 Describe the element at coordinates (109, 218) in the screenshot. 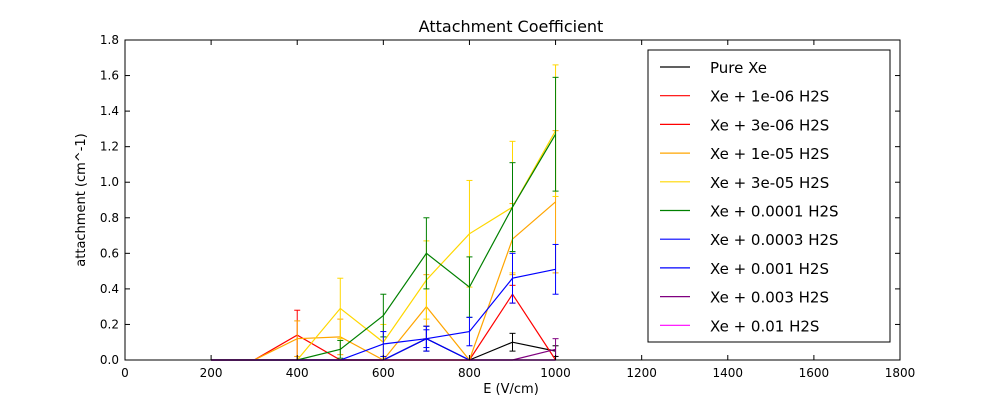

I see `y-tick-label: 0.8` at that location.